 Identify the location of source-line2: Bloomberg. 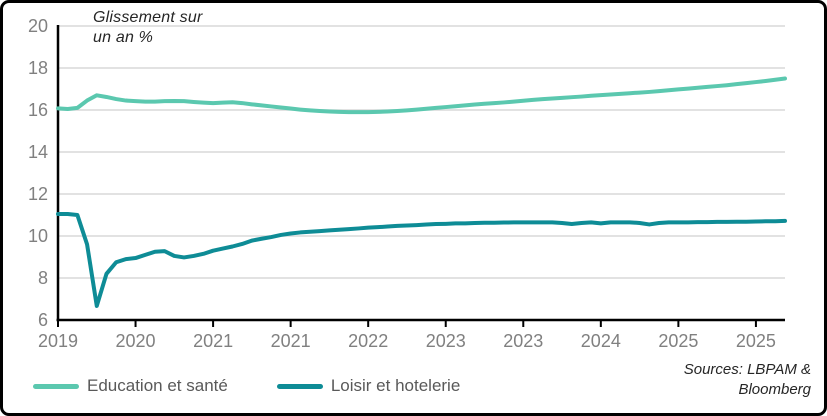
(774, 389).